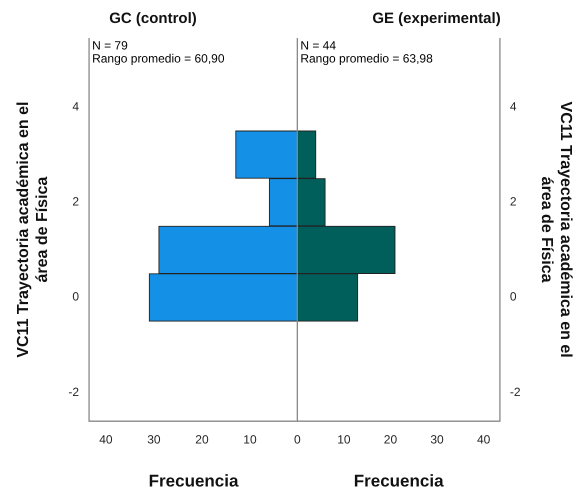 The width and height of the screenshot is (585, 502). What do you see at coordinates (297, 439) in the screenshot?
I see `x-tick-label: 0` at bounding box center [297, 439].